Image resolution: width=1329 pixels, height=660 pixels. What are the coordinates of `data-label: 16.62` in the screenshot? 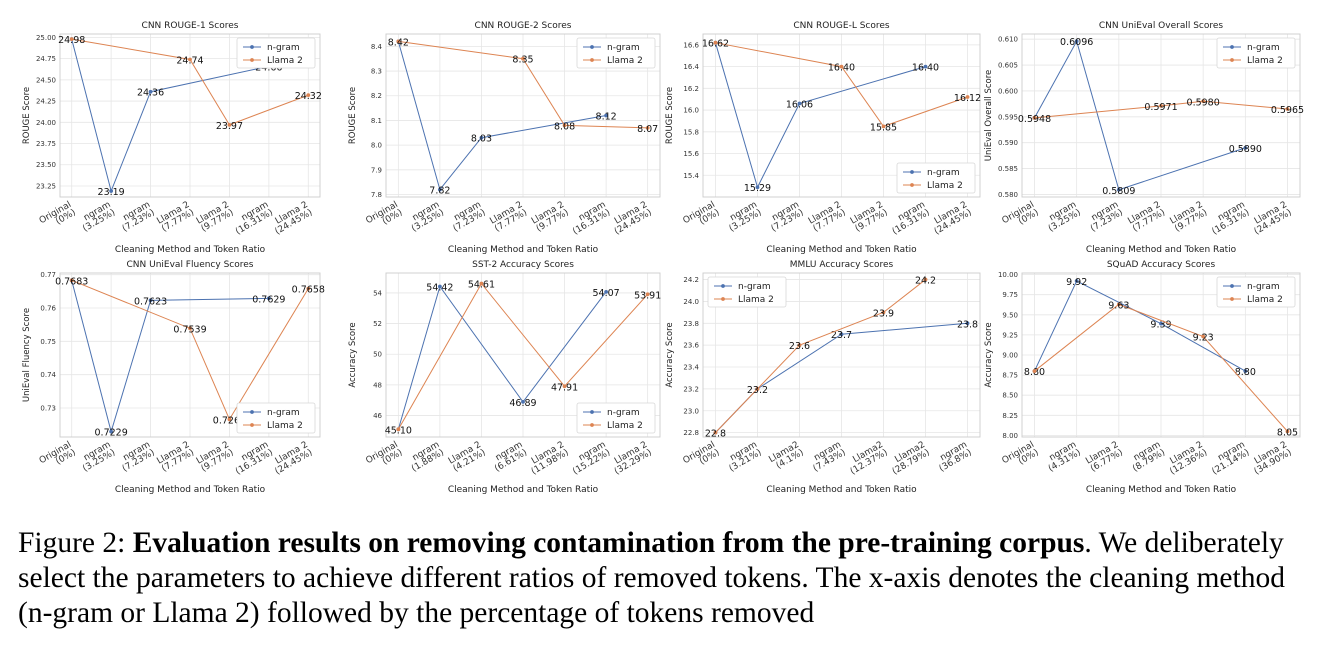 It's located at (715, 44).